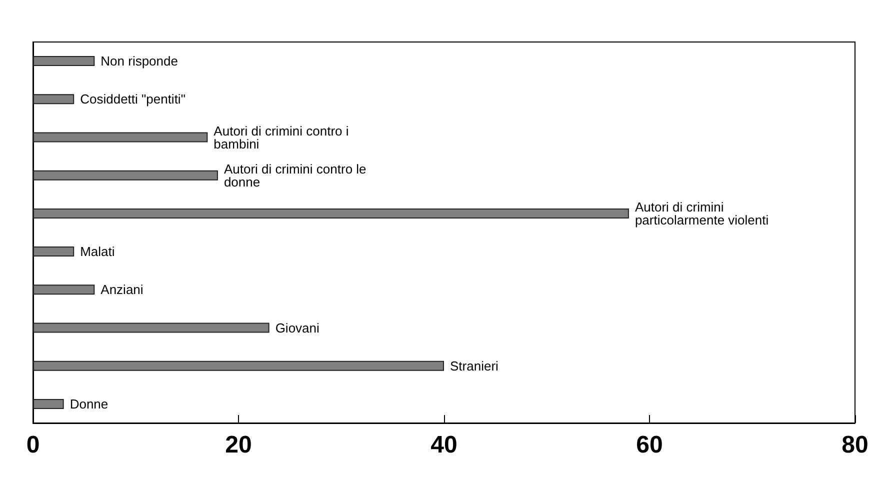  I want to click on y-tick-label: Autori di crimini contro i bambini, so click(283, 137).